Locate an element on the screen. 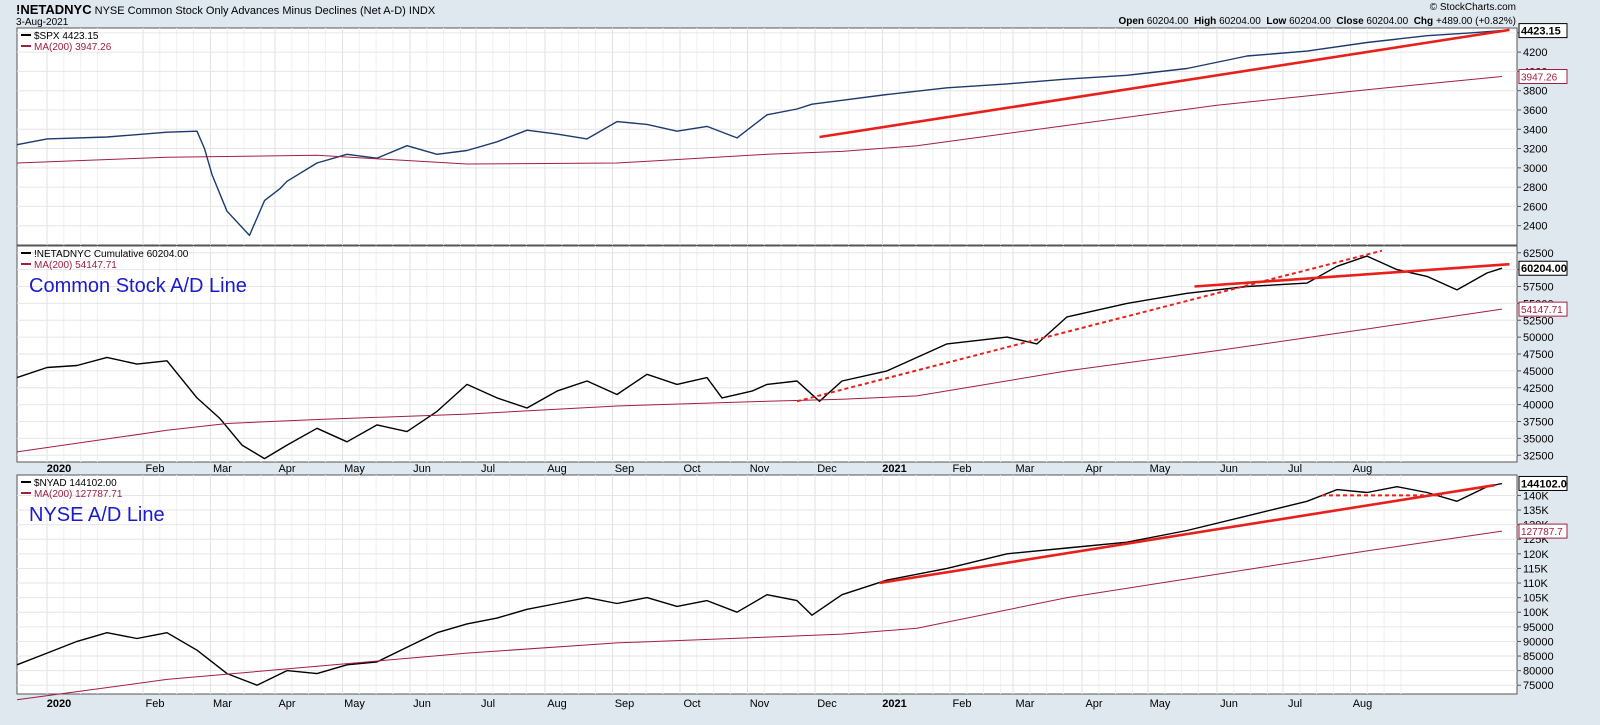 This screenshot has width=1600, height=725. x-axis-2-month-label-9: Oct is located at coordinates (691, 704).